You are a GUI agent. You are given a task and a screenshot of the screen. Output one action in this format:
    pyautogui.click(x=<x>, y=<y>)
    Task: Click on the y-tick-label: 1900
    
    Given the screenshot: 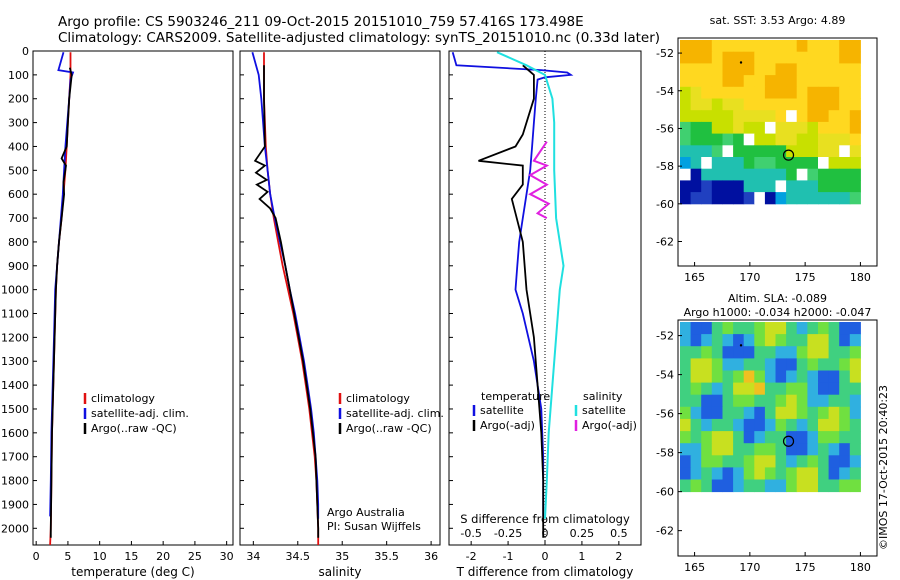 What is the action you would take?
    pyautogui.click(x=15, y=504)
    